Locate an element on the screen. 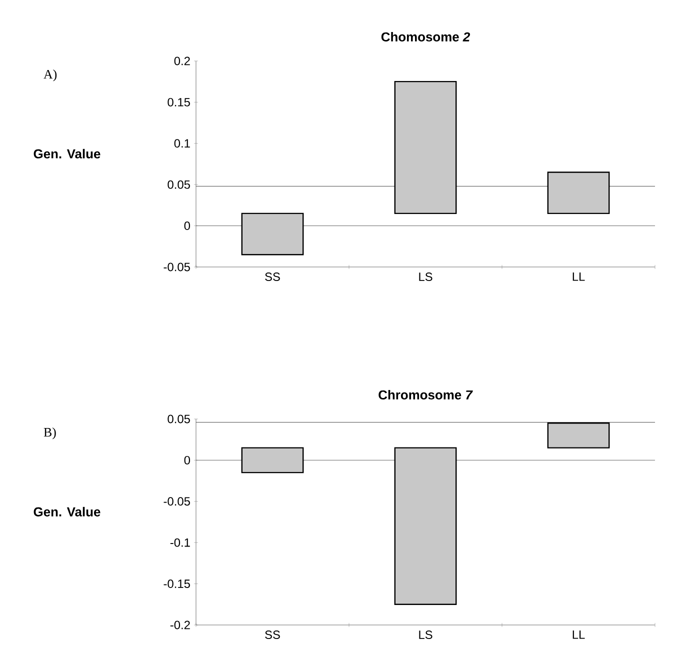  text: B) is located at coordinates (50, 434).